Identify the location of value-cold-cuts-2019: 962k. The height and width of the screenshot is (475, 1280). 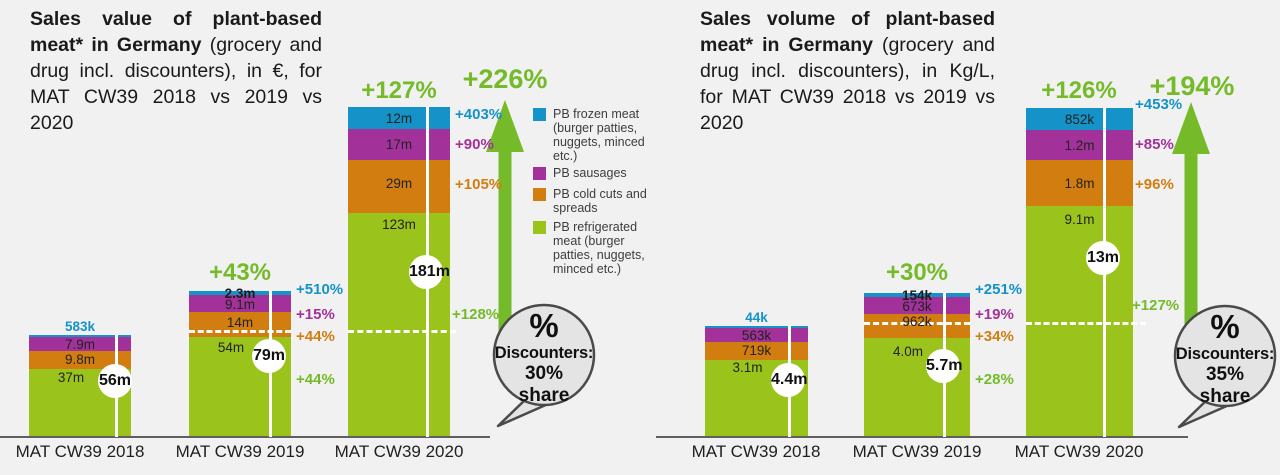
(917, 321).